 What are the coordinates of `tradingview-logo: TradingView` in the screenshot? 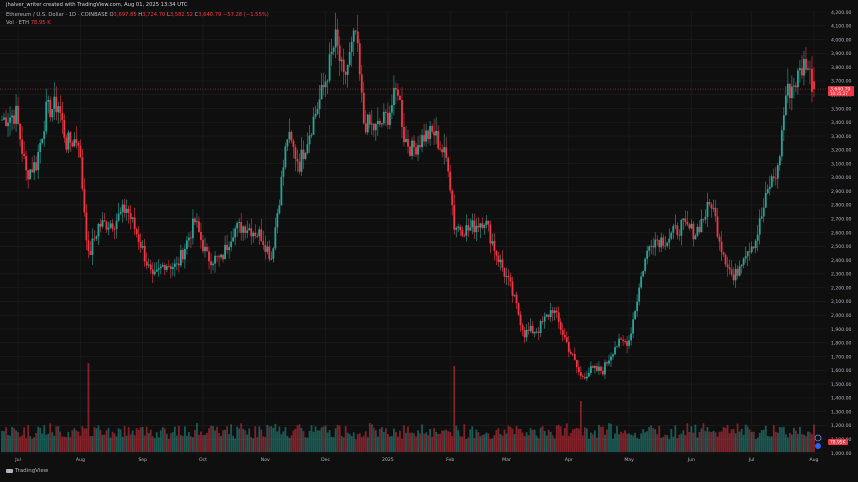 It's located at (27, 471).